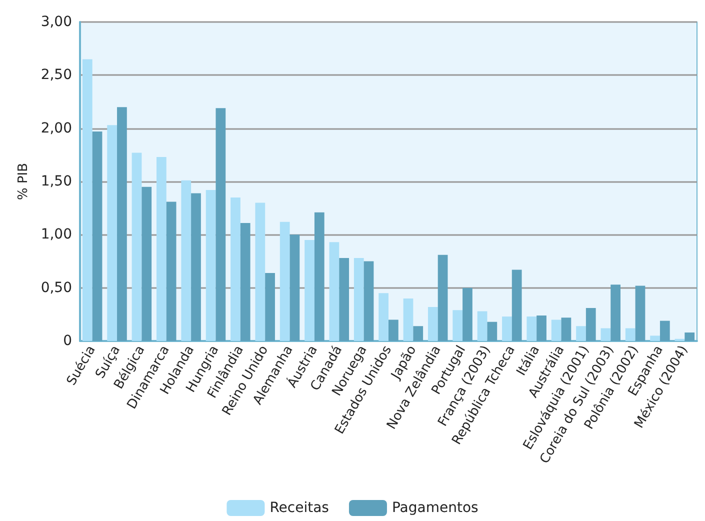  Describe the element at coordinates (435, 508) in the screenshot. I see `legend-label: Pagamentos` at that location.